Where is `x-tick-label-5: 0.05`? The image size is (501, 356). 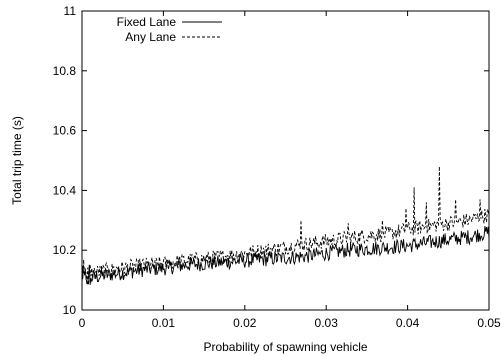
x-tick-label-5: 0.05 is located at coordinates (489, 323).